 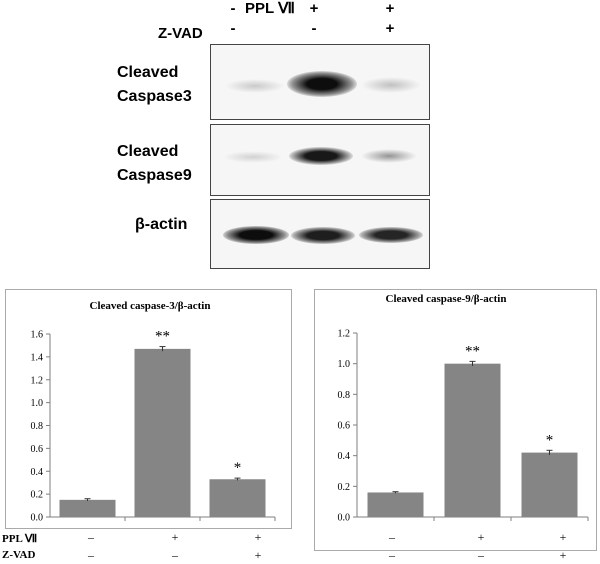 What do you see at coordinates (314, 8) in the screenshot?
I see `top-ppl-sign-2: +` at bounding box center [314, 8].